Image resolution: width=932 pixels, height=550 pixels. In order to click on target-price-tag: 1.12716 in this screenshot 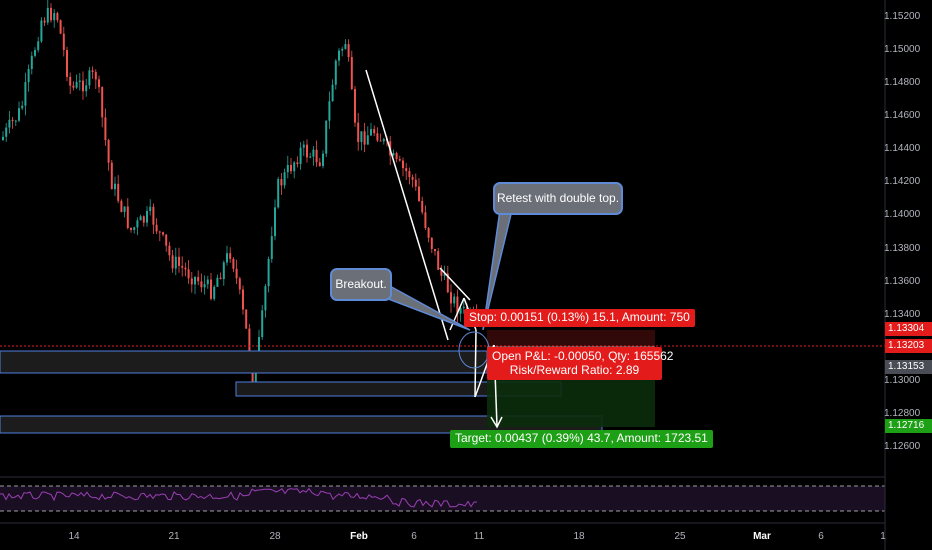, I will do `click(908, 426)`.